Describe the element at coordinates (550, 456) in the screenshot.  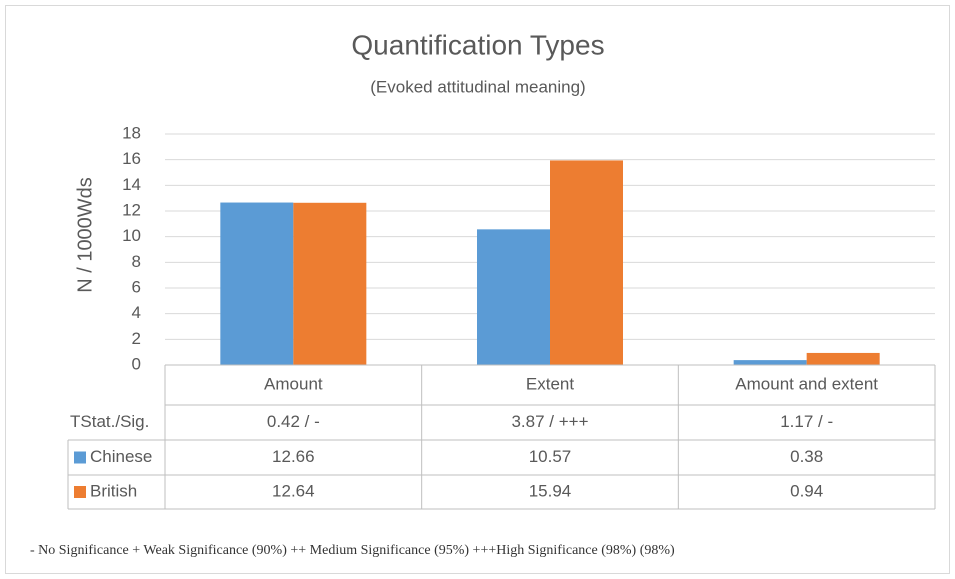
I see `table-value: 10.57` at that location.